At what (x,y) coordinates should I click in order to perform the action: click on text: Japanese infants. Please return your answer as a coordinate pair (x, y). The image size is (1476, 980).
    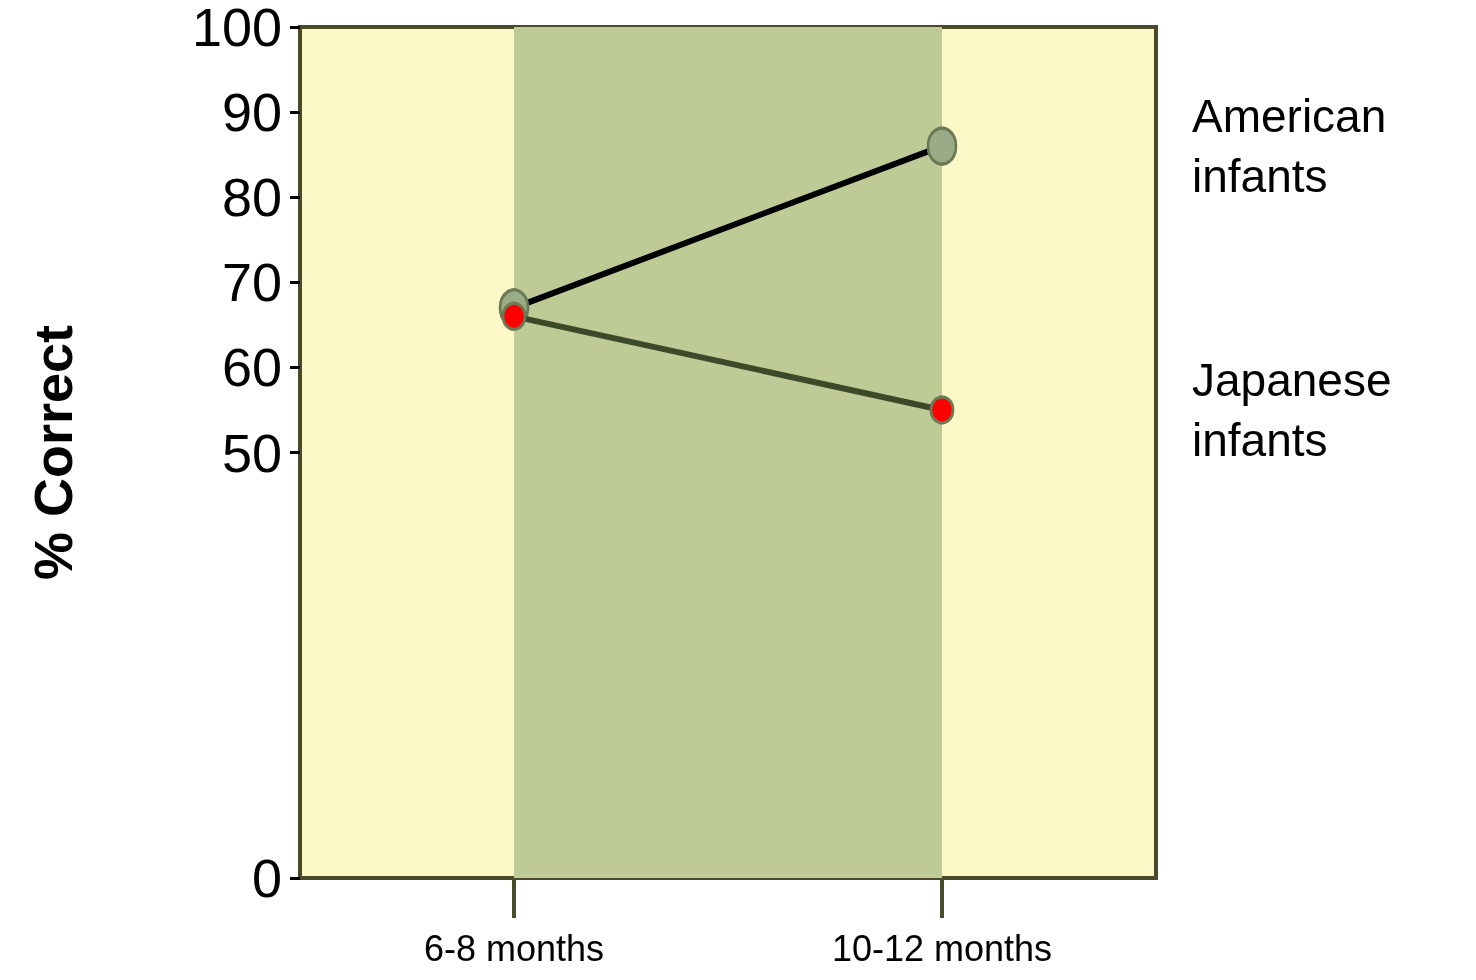
    Looking at the image, I should click on (1298, 409).